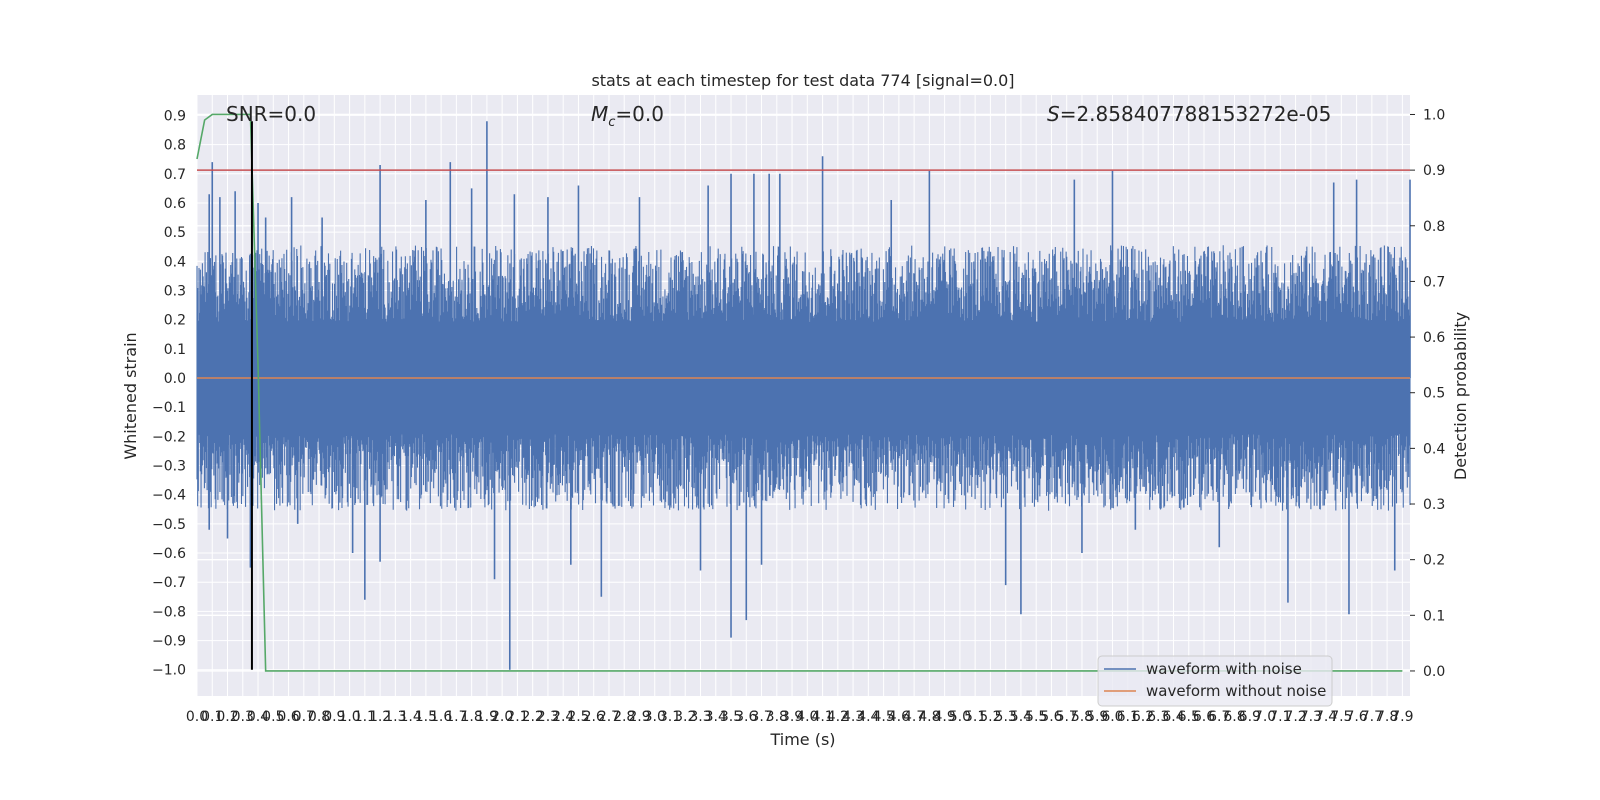 Image resolution: width=1600 pixels, height=800 pixels. Describe the element at coordinates (169, 554) in the screenshot. I see `y-tick-label: −0.6` at that location.